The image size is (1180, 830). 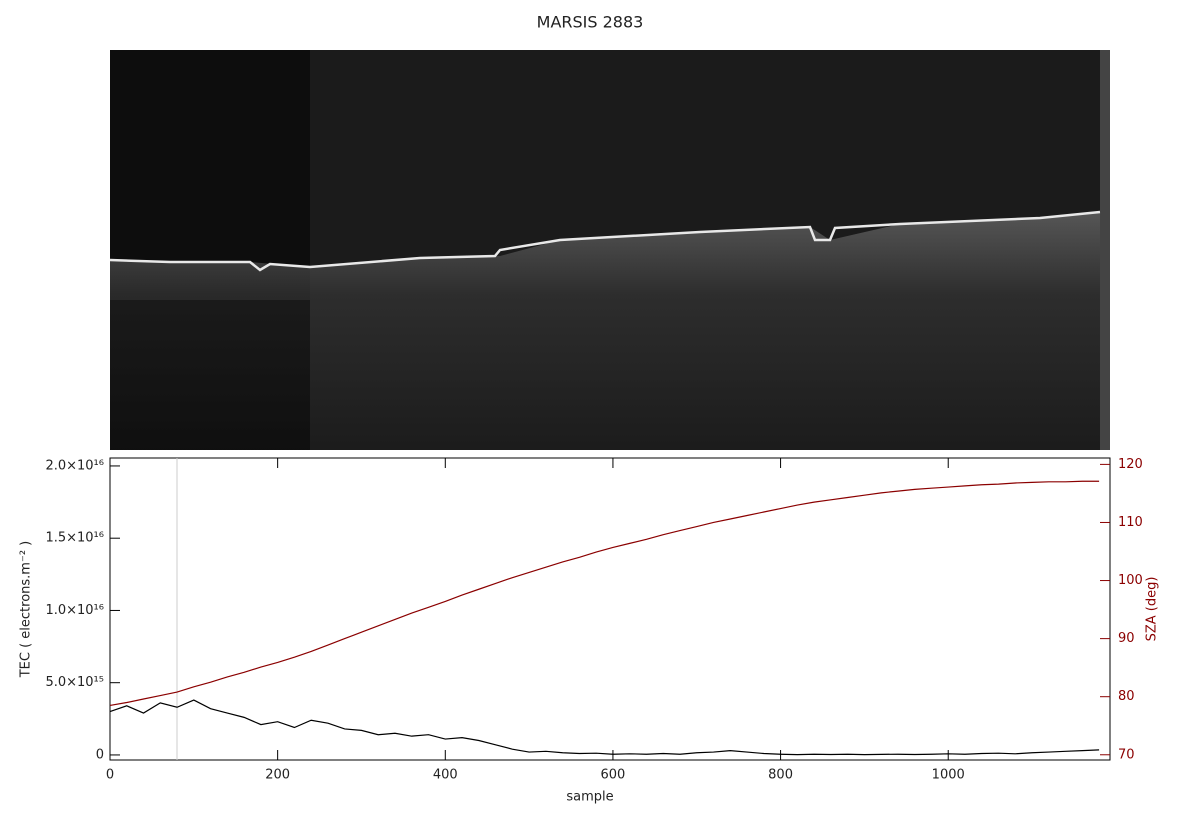 I want to click on x-tick-label: 200, so click(x=277, y=775).